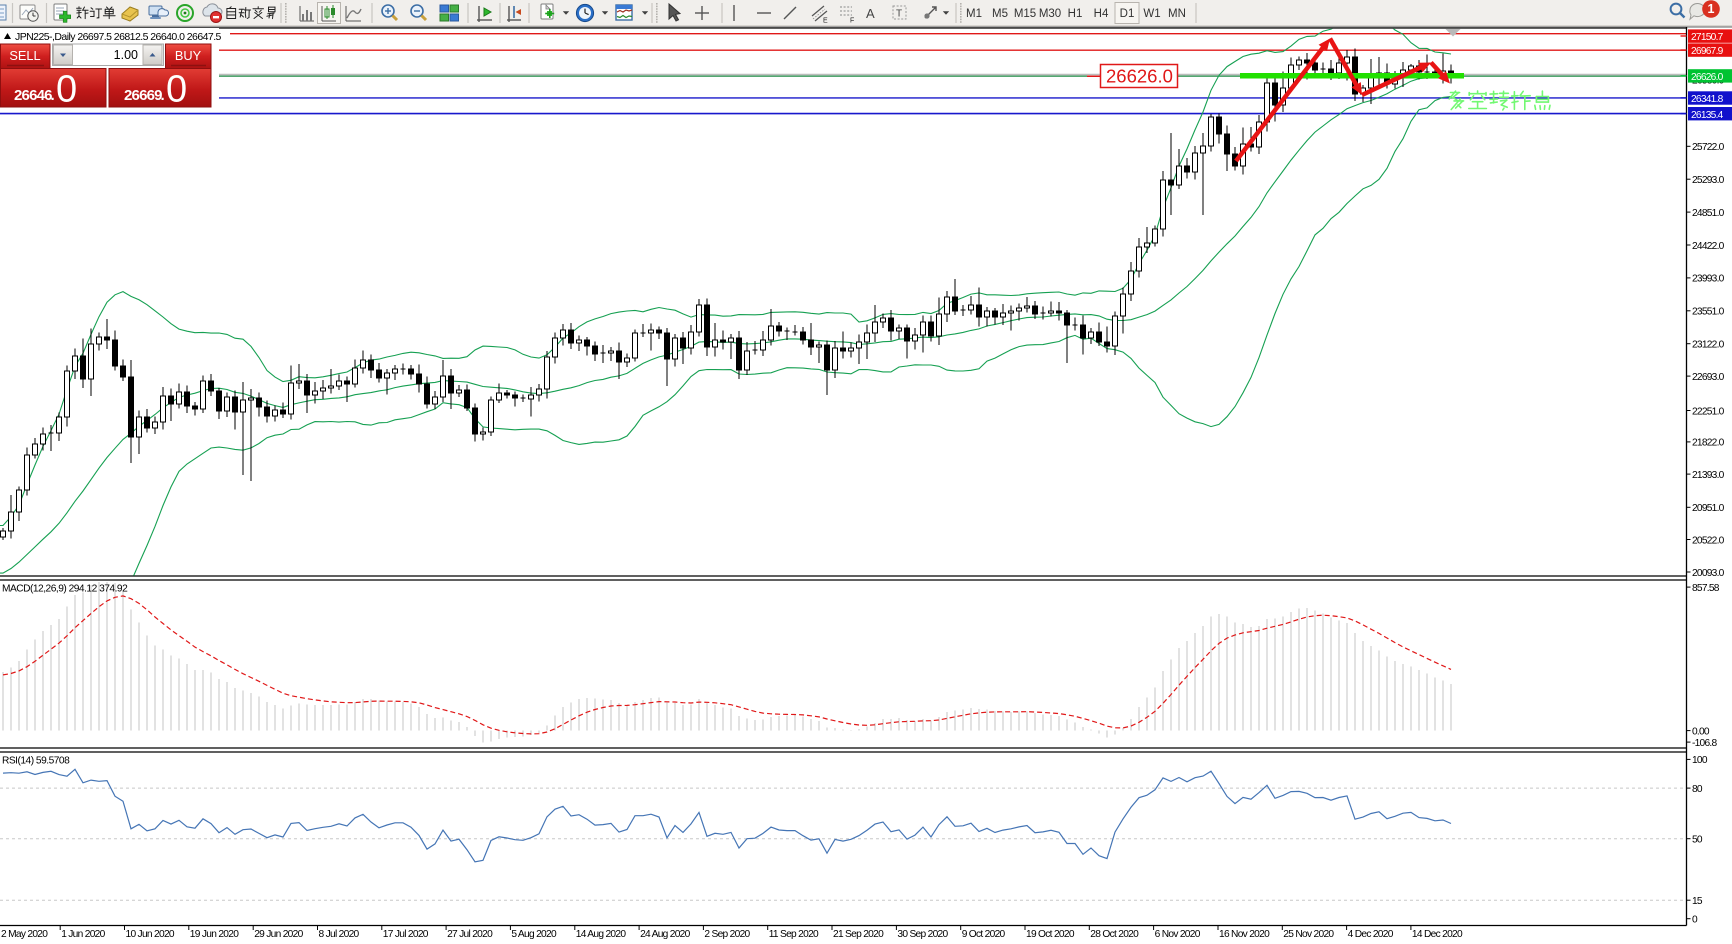  Describe the element at coordinates (852, 21) in the screenshot. I see `svg-text: F` at that location.